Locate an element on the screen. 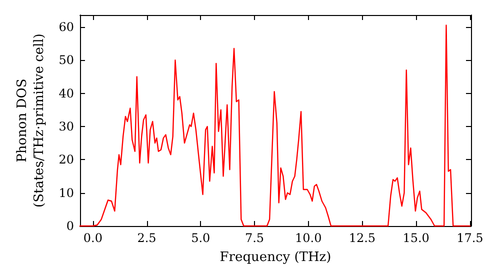 This screenshot has width=500, height=280. y-tick-label: 40 is located at coordinates (66, 93).